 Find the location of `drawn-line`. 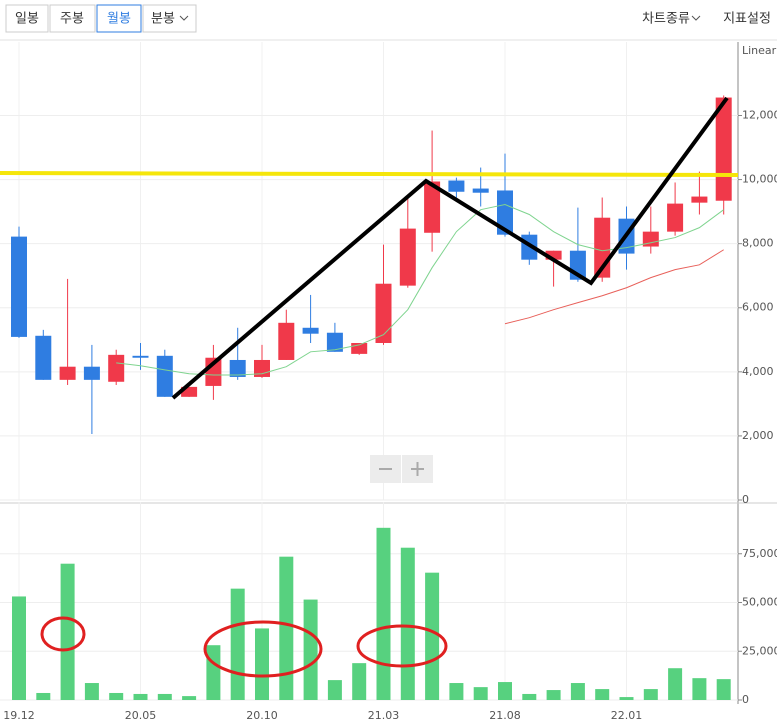

drawn-line is located at coordinates (369, 174).